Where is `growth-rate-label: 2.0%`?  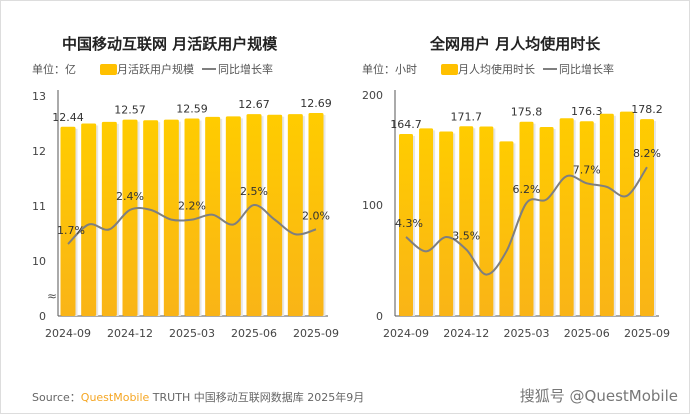 growth-rate-label: 2.0% is located at coordinates (316, 215).